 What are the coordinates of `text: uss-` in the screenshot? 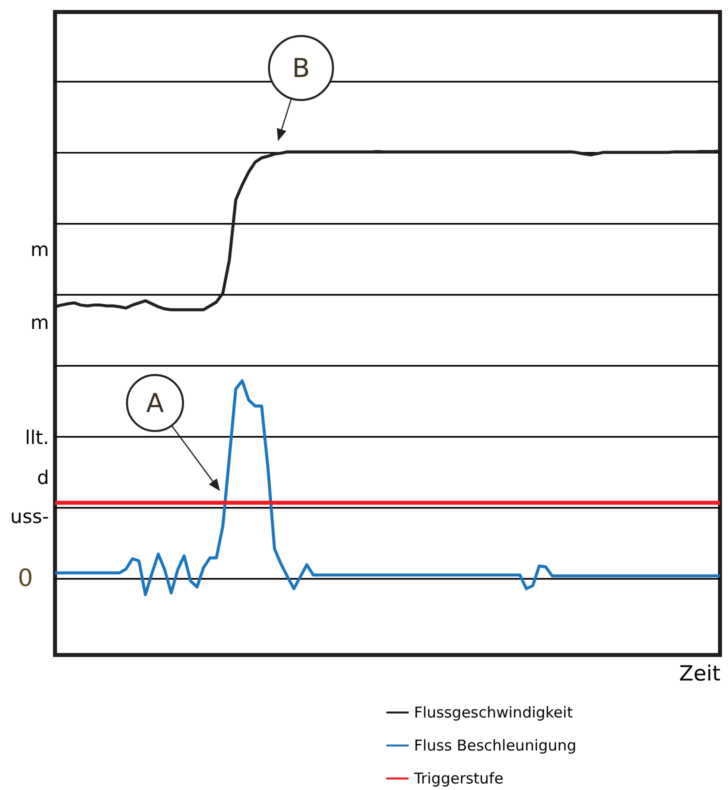 It's located at (29, 517).